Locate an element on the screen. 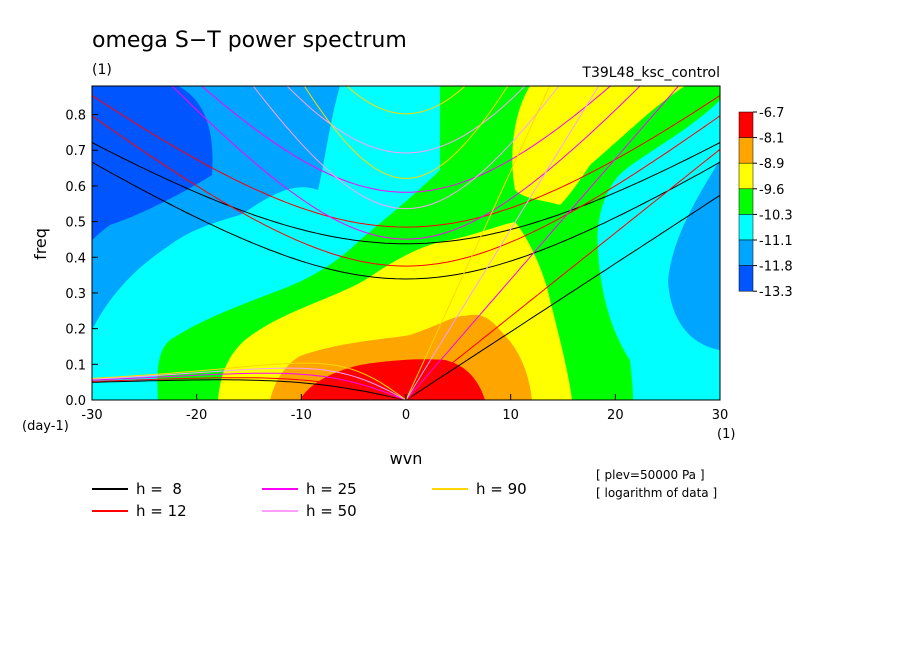 Image resolution: width=904 pixels, height=654 pixels. y-tick-label: 0.8 is located at coordinates (75, 116).